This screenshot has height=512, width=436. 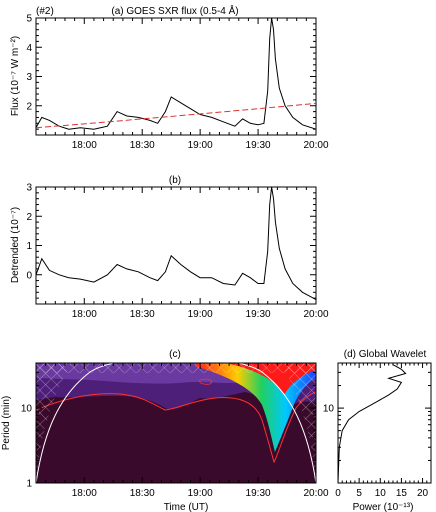 What do you see at coordinates (186, 507) in the screenshot?
I see `panel-c-xlabel: Time (UT)` at bounding box center [186, 507].